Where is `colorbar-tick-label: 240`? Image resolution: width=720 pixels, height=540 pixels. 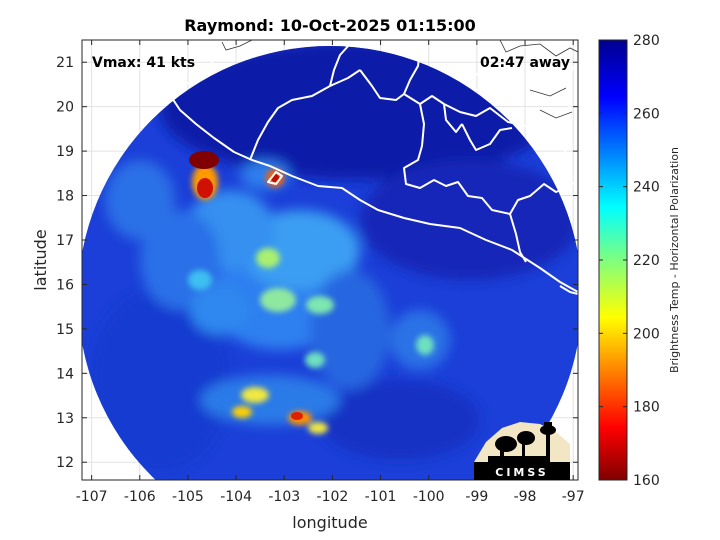 colorbar-tick-label: 240 is located at coordinates (646, 188).